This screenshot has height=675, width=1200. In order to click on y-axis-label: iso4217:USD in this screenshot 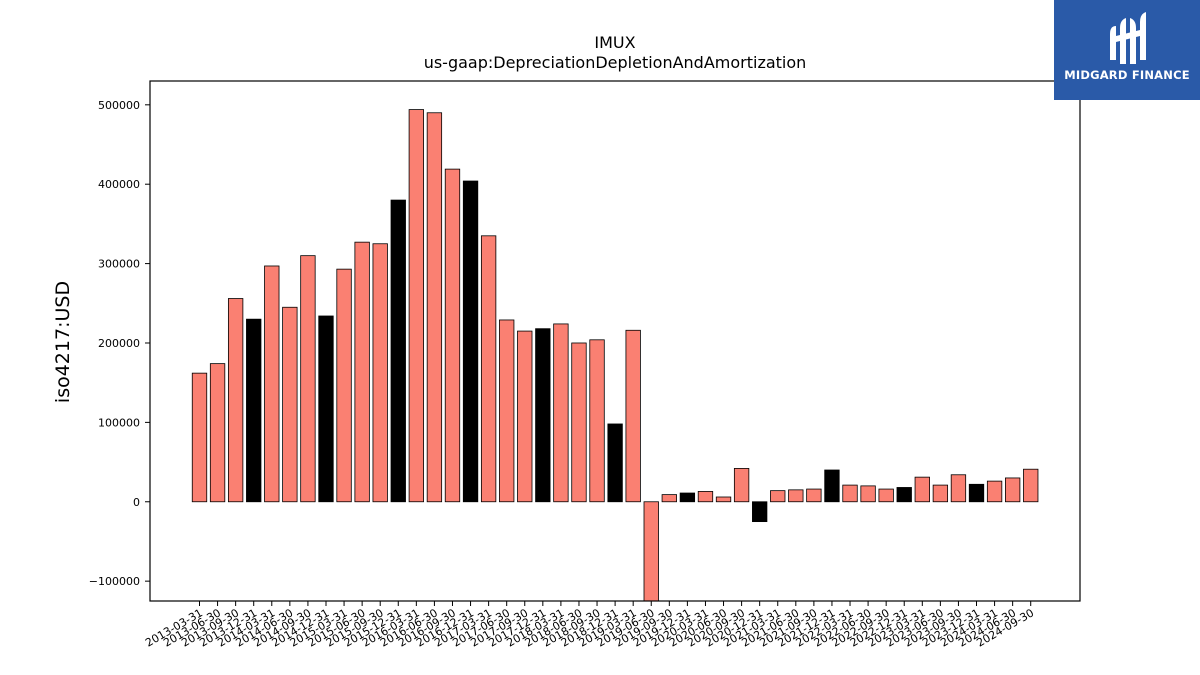, I will do `click(63, 342)`.